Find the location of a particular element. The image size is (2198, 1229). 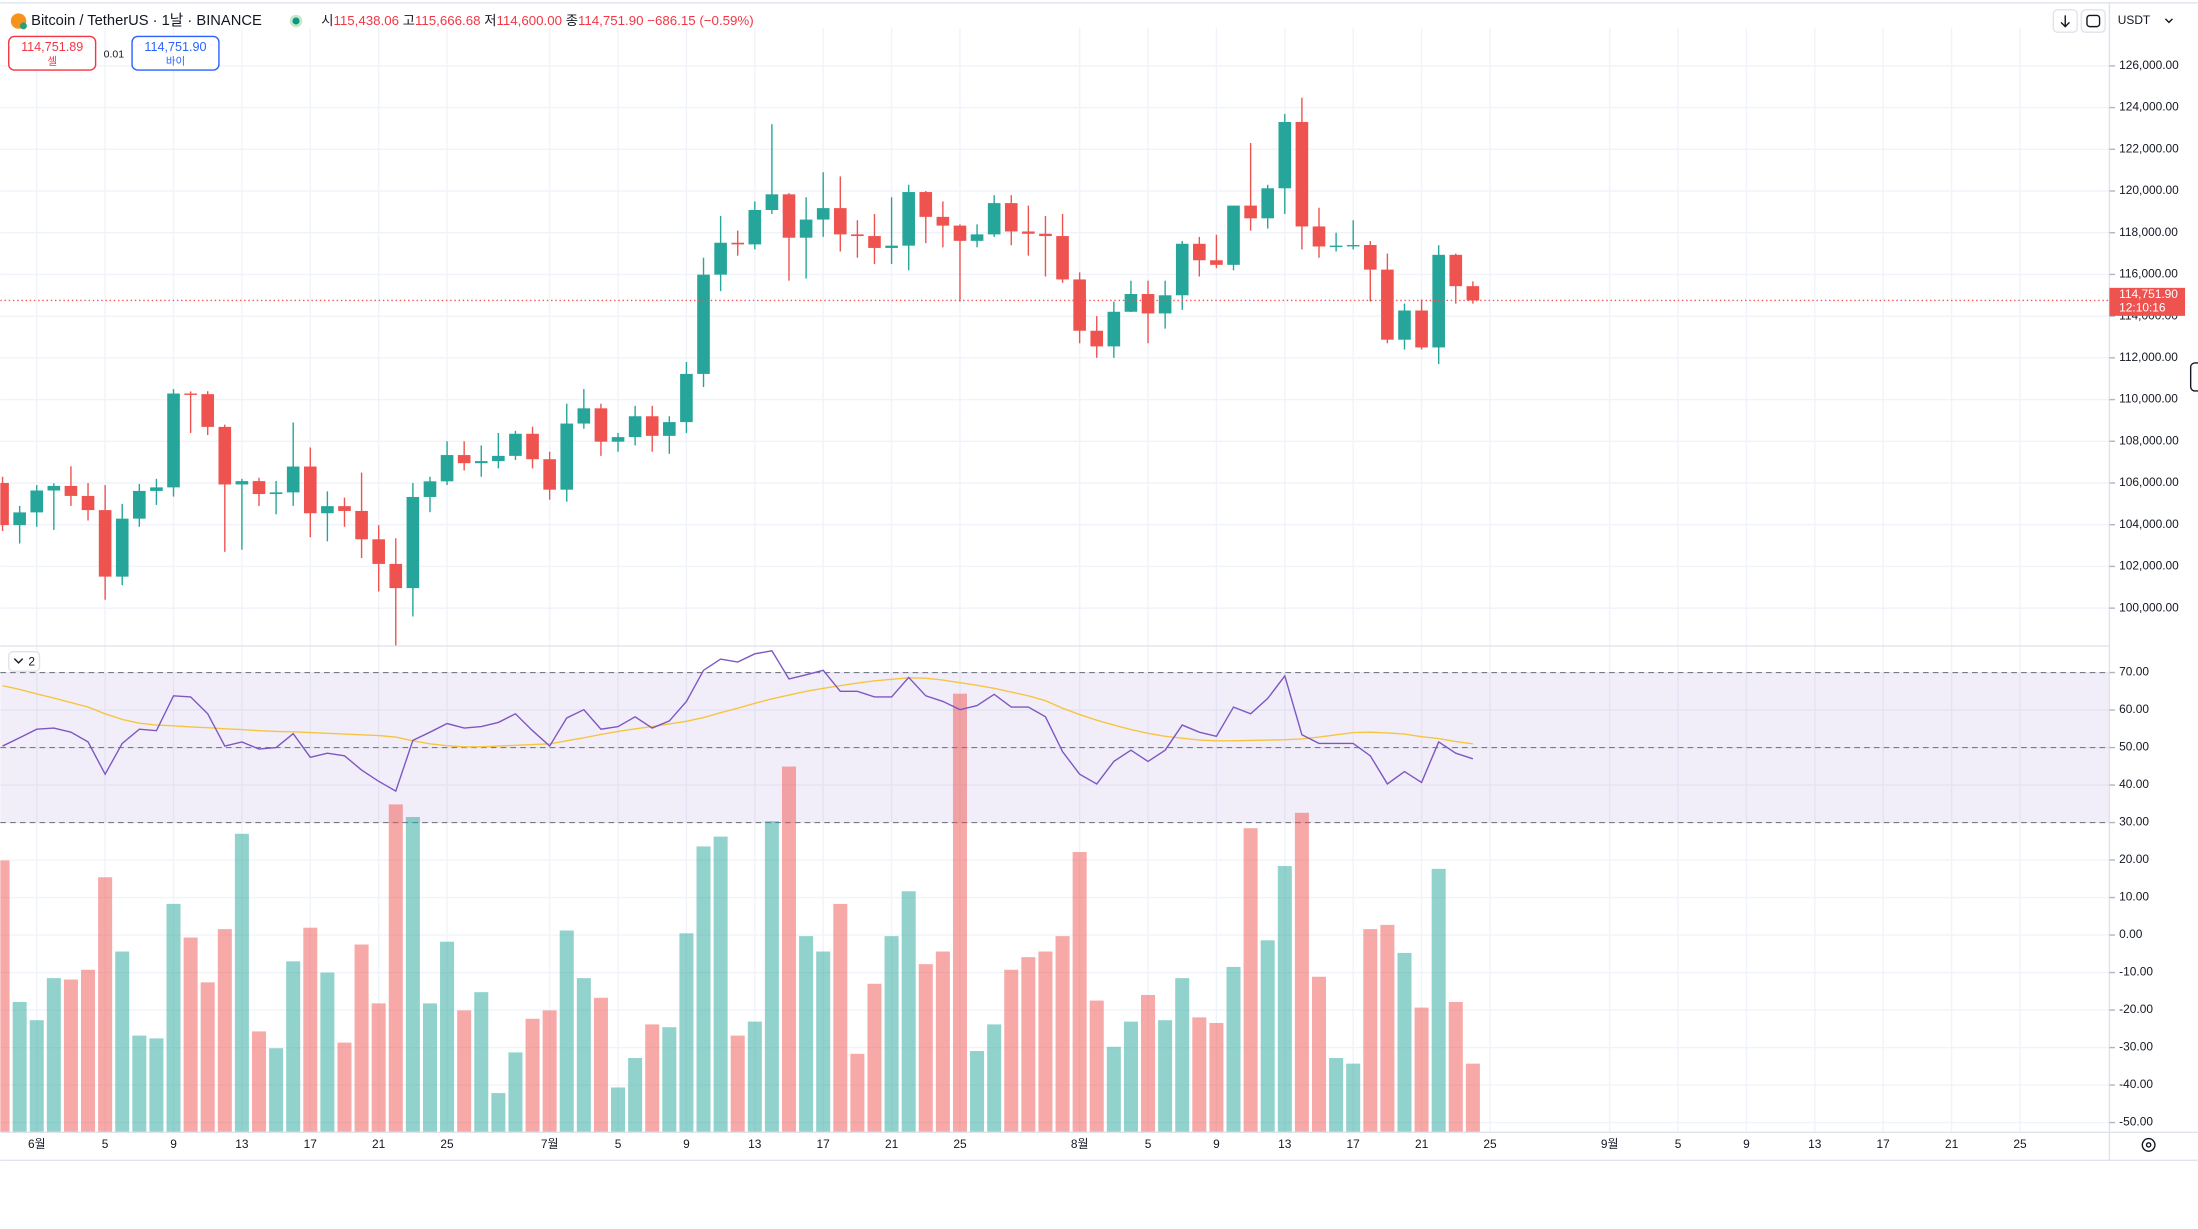

x-tick-label: 21 is located at coordinates (1952, 1144).